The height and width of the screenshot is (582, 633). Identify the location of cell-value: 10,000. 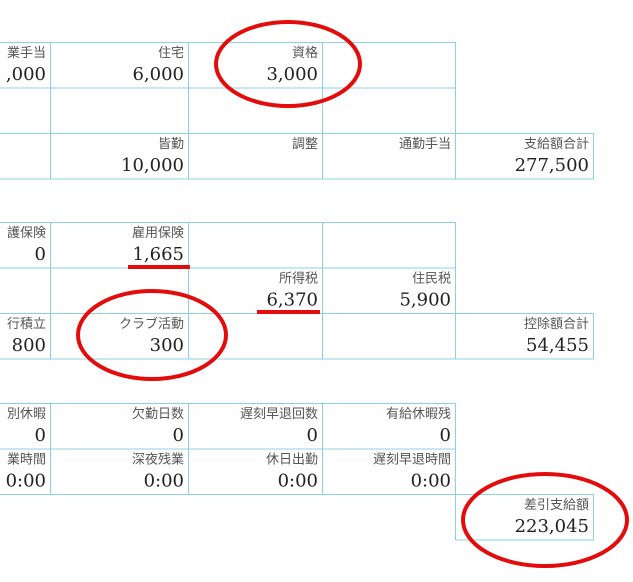
(152, 165).